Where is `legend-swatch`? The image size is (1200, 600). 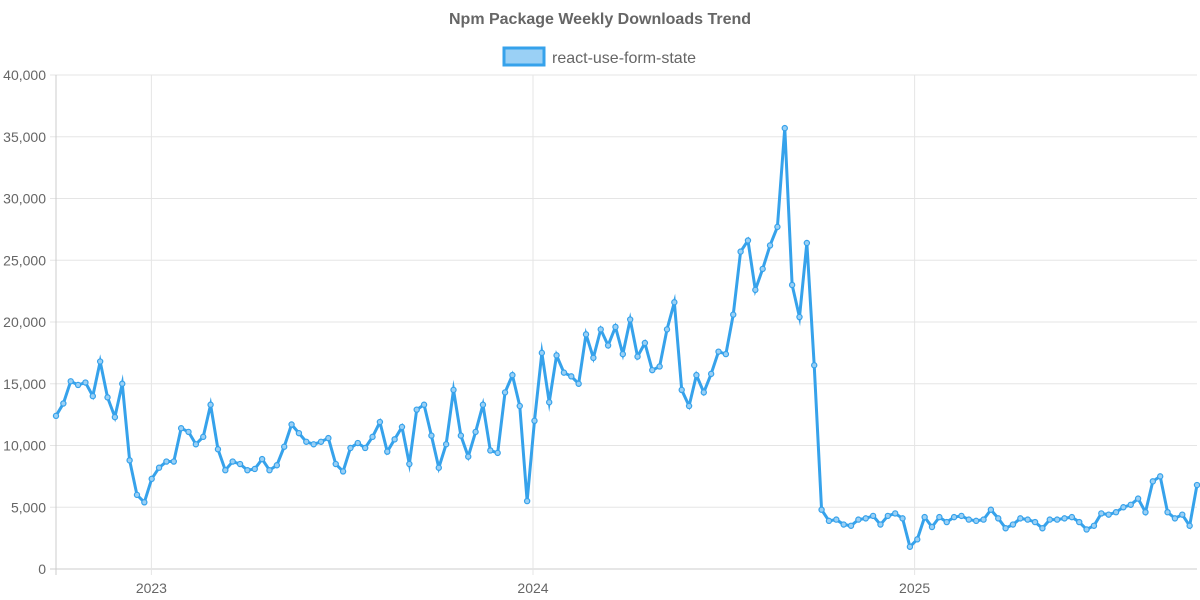 legend-swatch is located at coordinates (524, 56).